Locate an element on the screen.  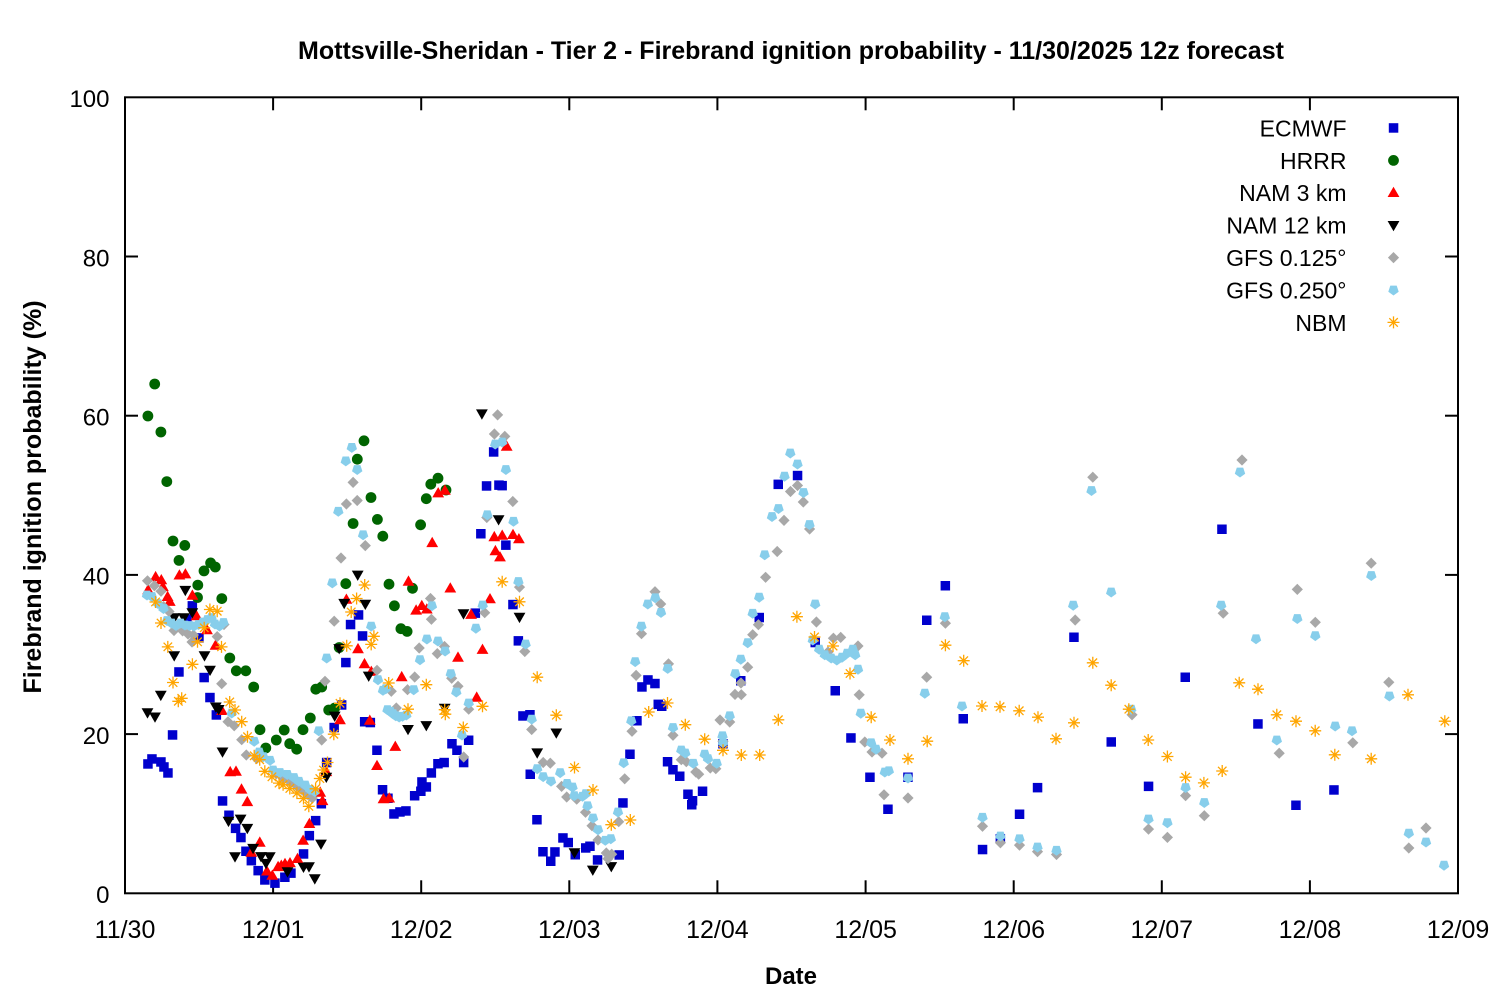
svg-text: 80 is located at coordinates (96, 258).